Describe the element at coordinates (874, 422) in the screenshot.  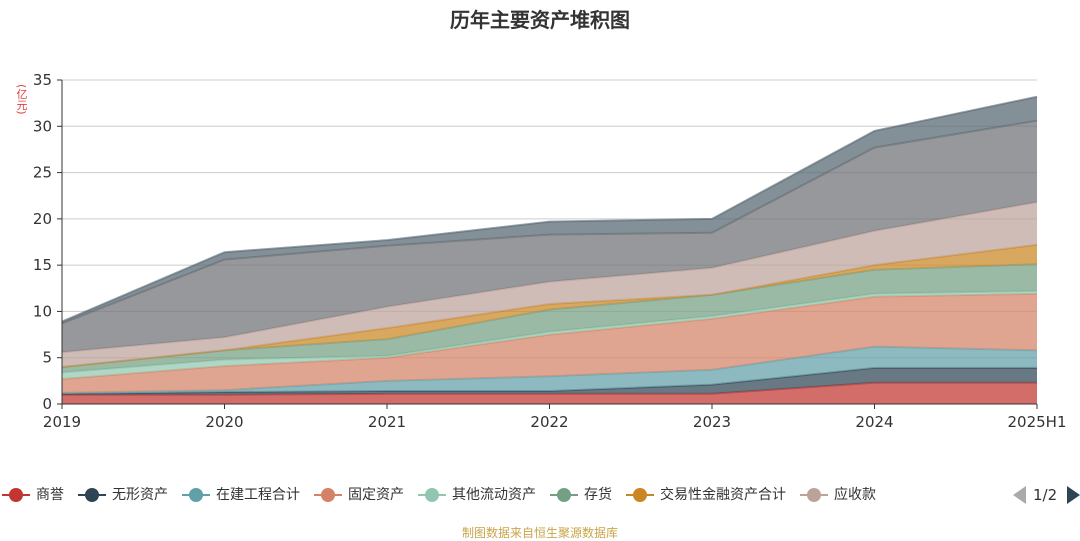
I see `x-tick-label: 2024` at that location.